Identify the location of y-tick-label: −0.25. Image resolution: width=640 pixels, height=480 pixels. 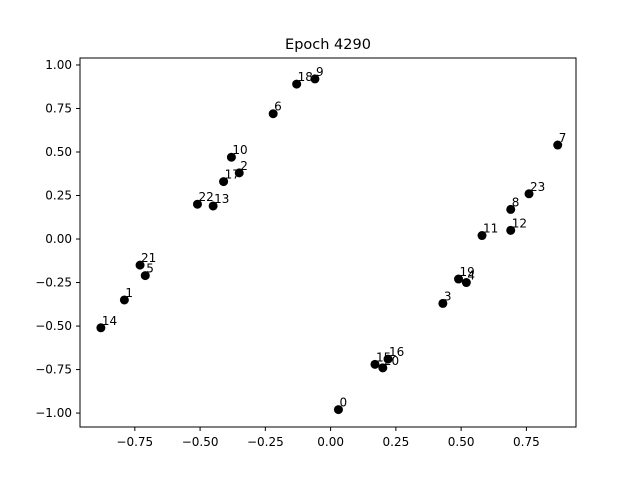
(53, 283).